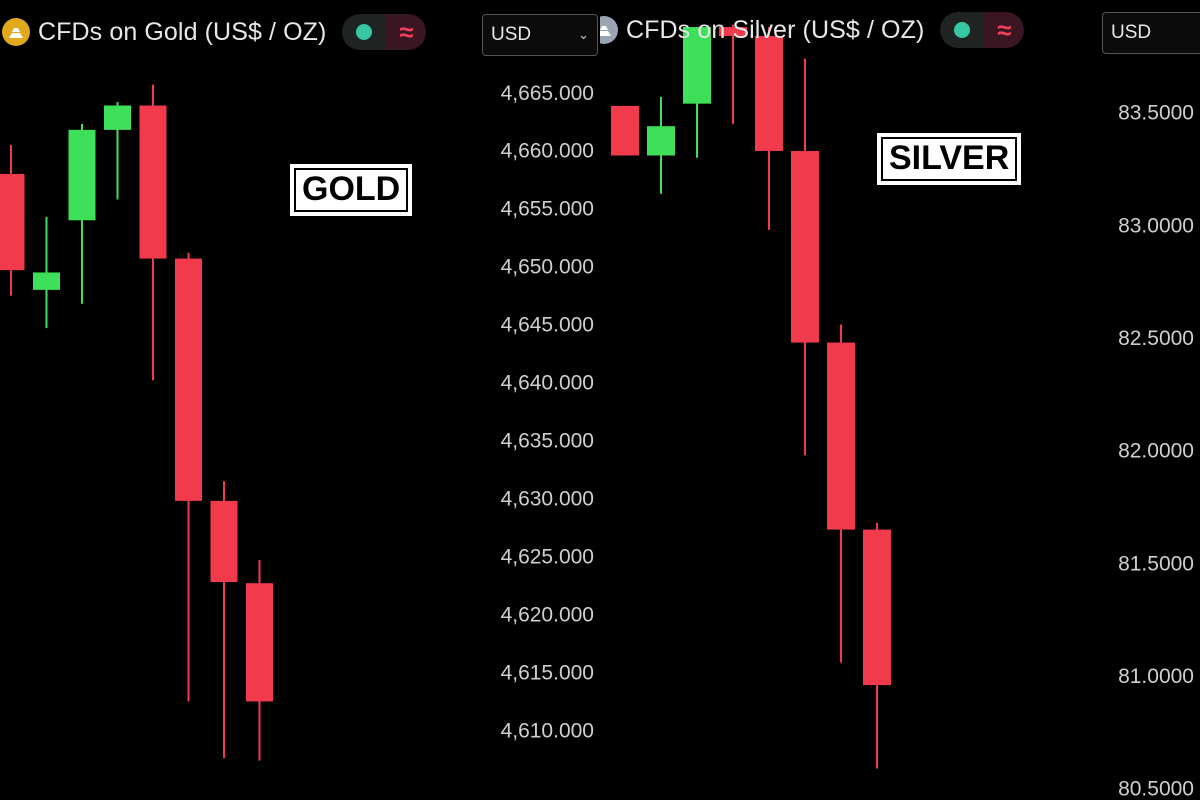  I want to click on silver-watermark-label: SILVER, so click(949, 159).